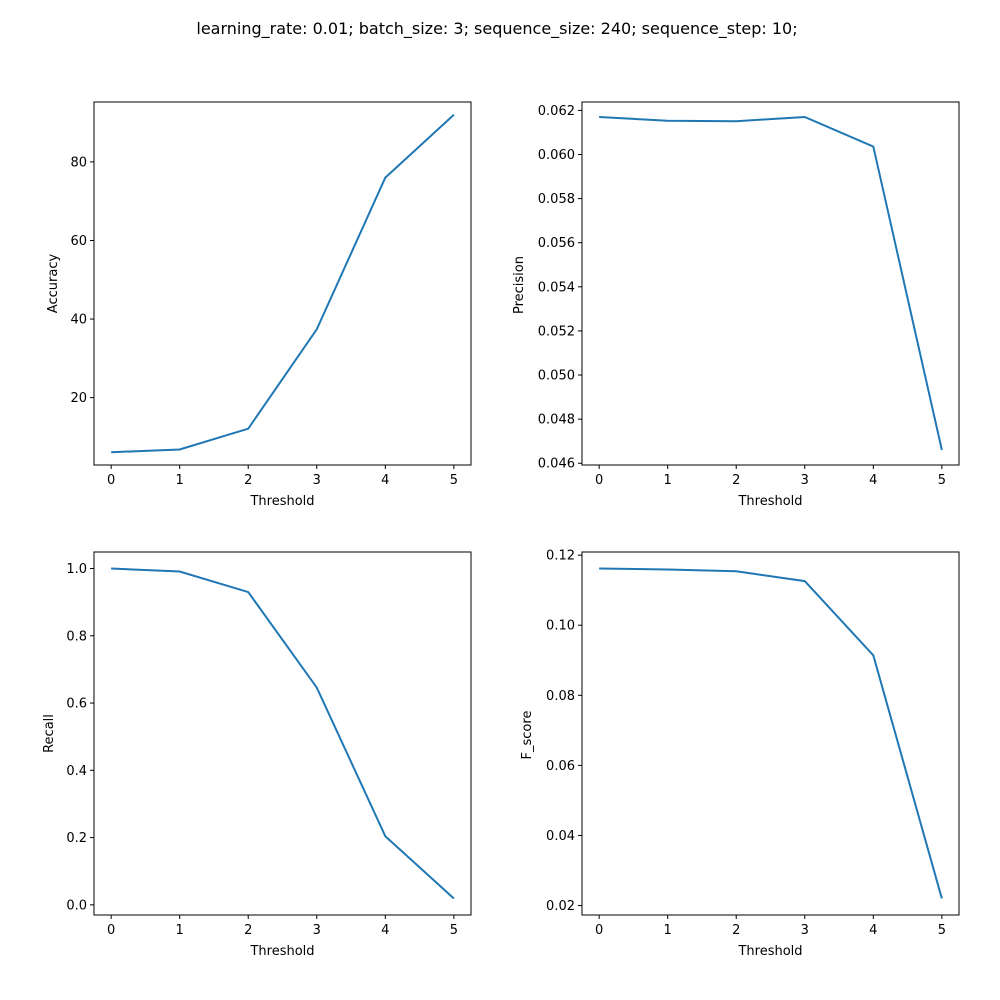 The image size is (1000, 1000). I want to click on y-ticks: 20 40 60 80, so click(82, 280).